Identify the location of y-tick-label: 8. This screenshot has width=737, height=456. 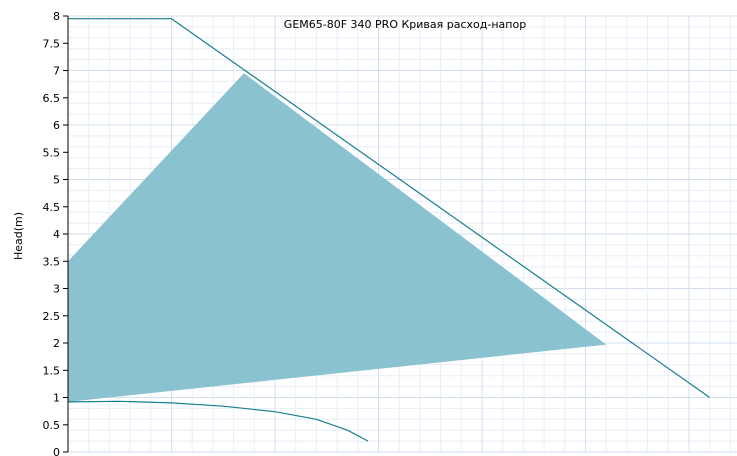
(56, 16).